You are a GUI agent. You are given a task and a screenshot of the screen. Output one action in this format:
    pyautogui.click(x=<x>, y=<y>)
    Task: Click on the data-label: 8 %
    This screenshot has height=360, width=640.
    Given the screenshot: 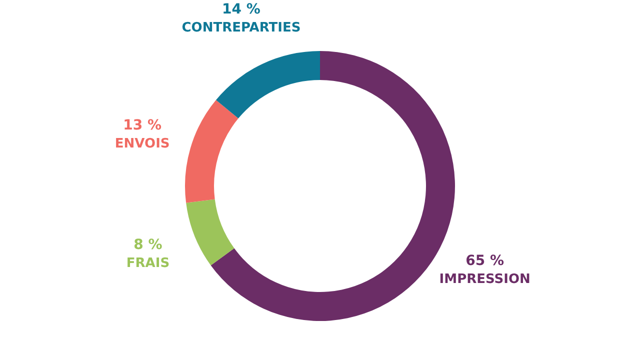 What is the action you would take?
    pyautogui.click(x=148, y=245)
    